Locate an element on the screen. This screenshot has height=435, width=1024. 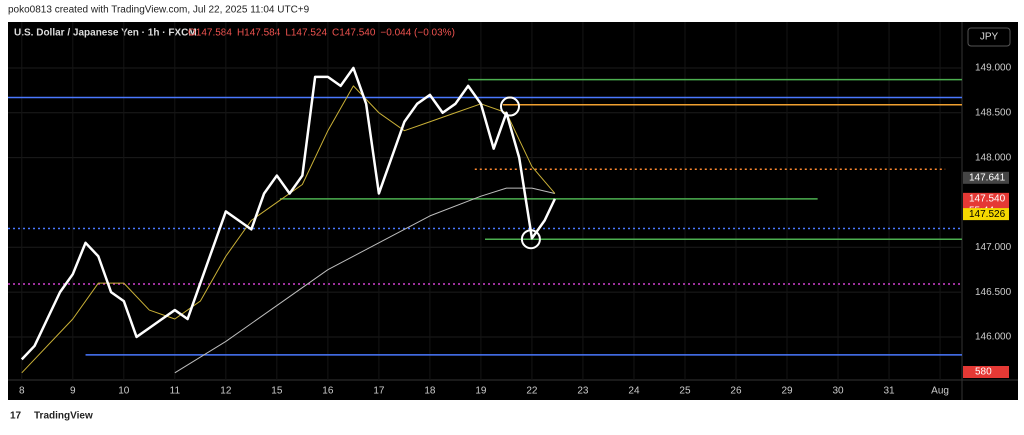
volume-tag is located at coordinates (986, 372).